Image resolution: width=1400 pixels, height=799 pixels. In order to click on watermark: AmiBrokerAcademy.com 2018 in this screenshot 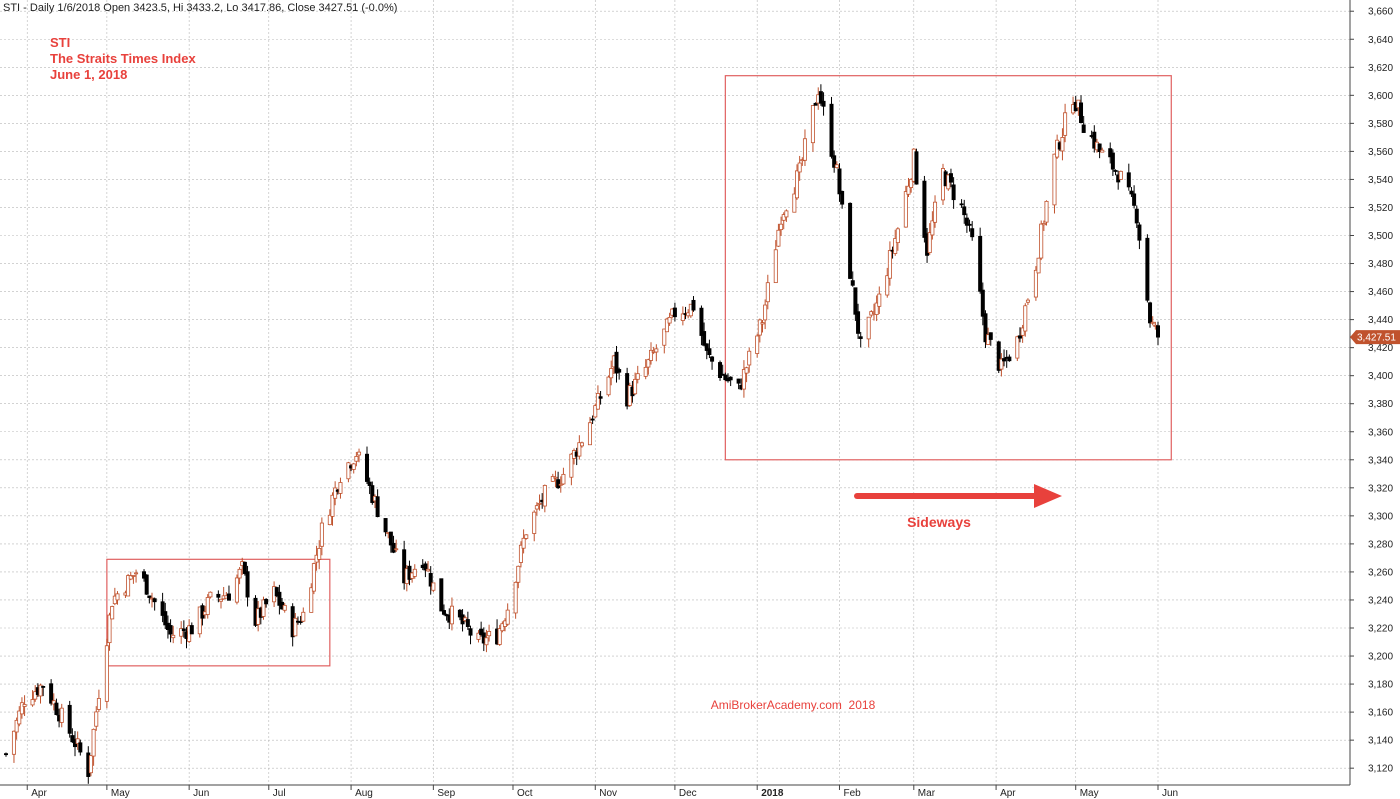, I will do `click(793, 705)`.